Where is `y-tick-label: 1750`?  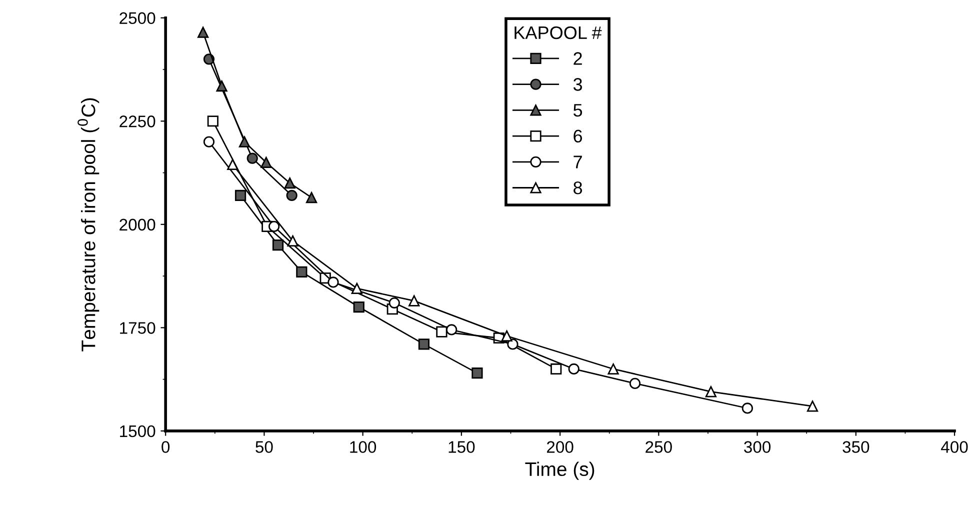
y-tick-label: 1750 is located at coordinates (138, 328).